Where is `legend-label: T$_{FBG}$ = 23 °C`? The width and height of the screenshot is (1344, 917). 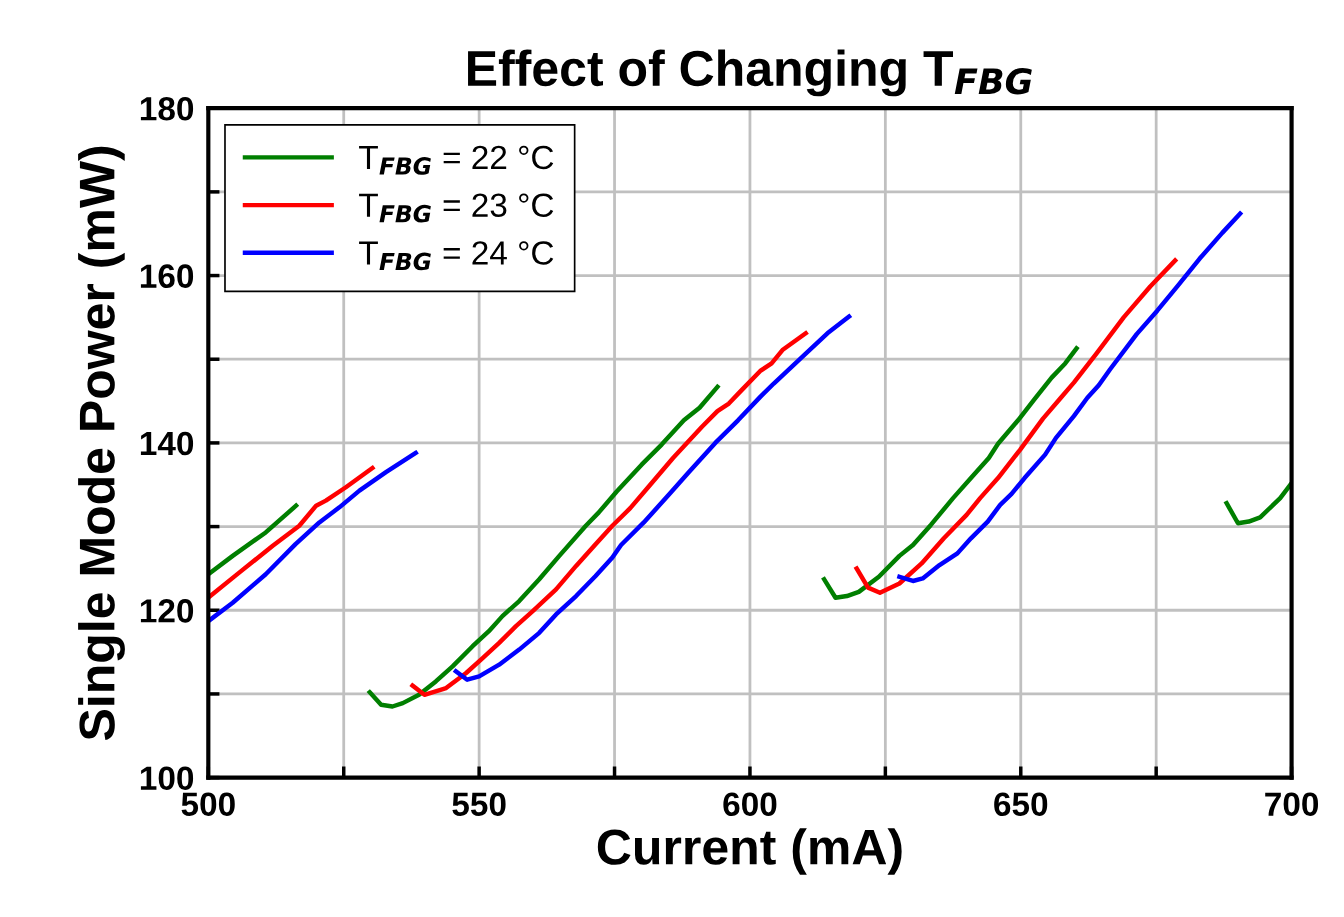 legend-label: T$_{FBG}$ = 23 °C is located at coordinates (456, 208).